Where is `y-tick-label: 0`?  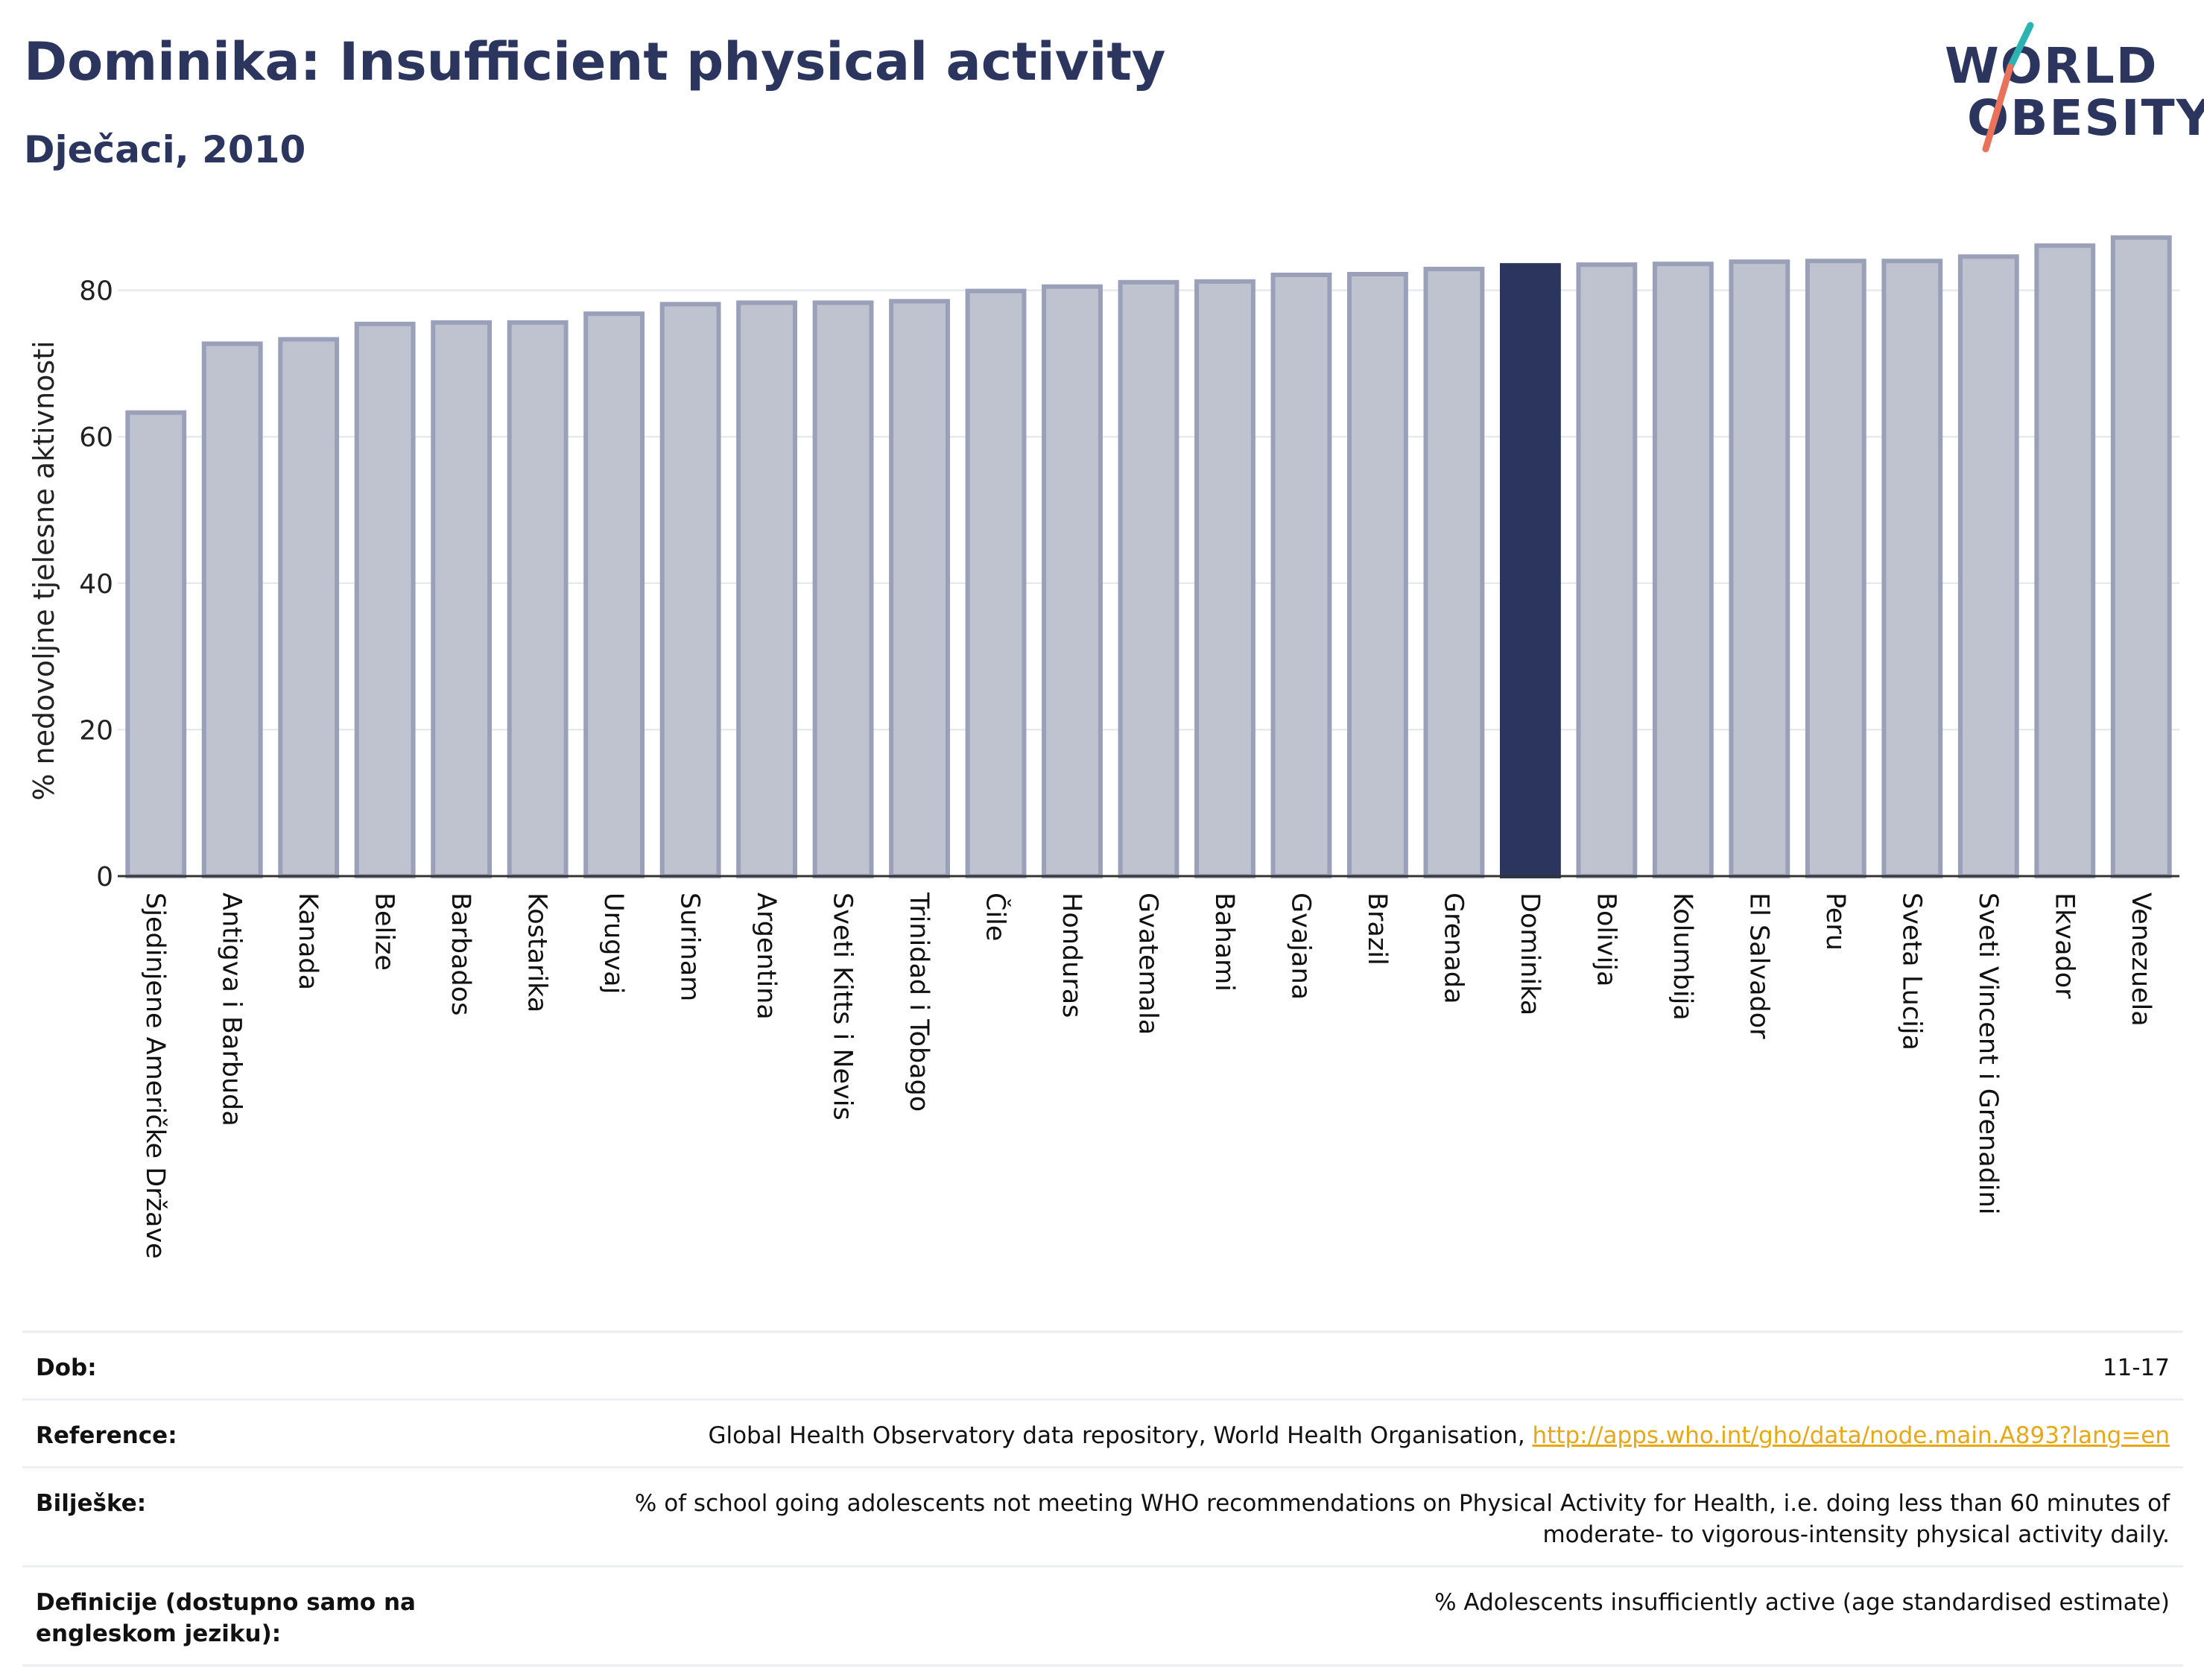
y-tick-label: 0 is located at coordinates (104, 877).